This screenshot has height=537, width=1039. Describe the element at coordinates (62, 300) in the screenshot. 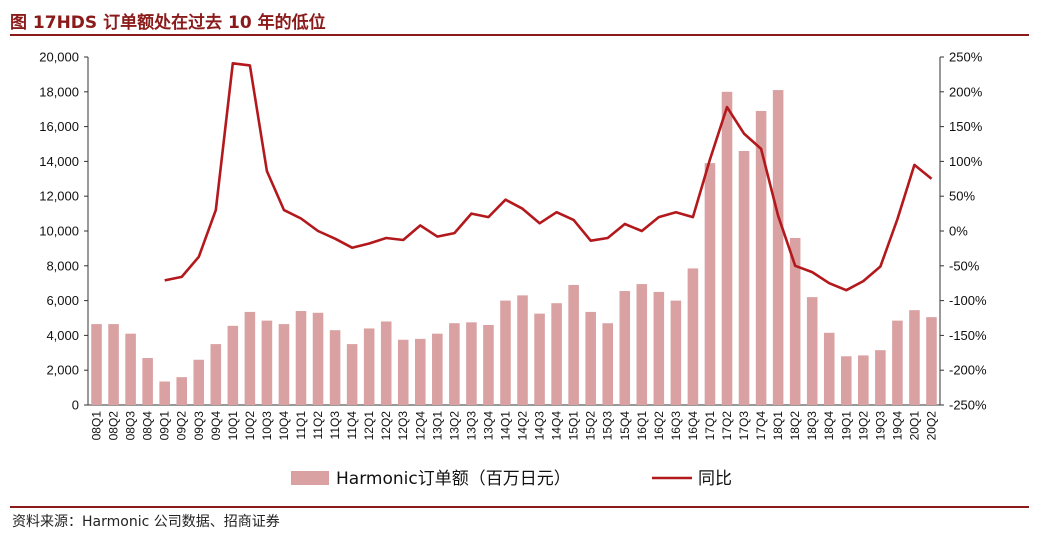

I see `y-left-tick-label: 6,000` at that location.